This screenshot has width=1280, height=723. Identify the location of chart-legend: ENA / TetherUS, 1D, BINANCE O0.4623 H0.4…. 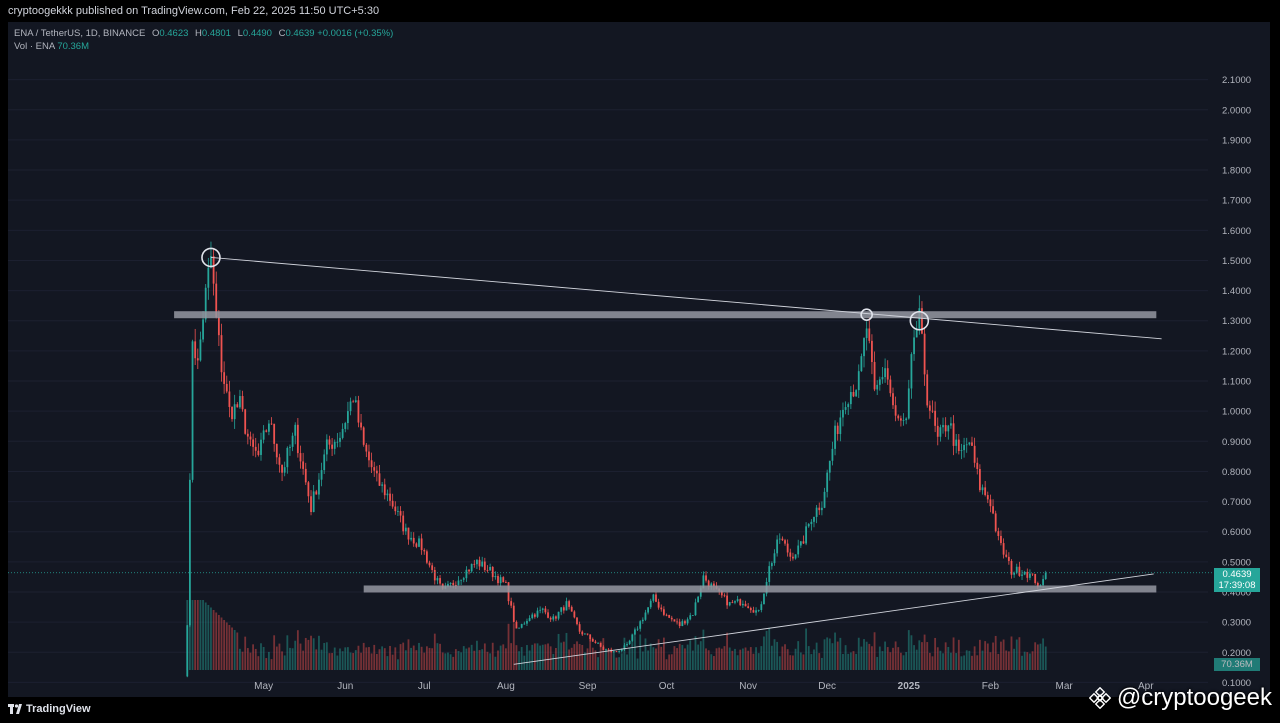
(203, 40).